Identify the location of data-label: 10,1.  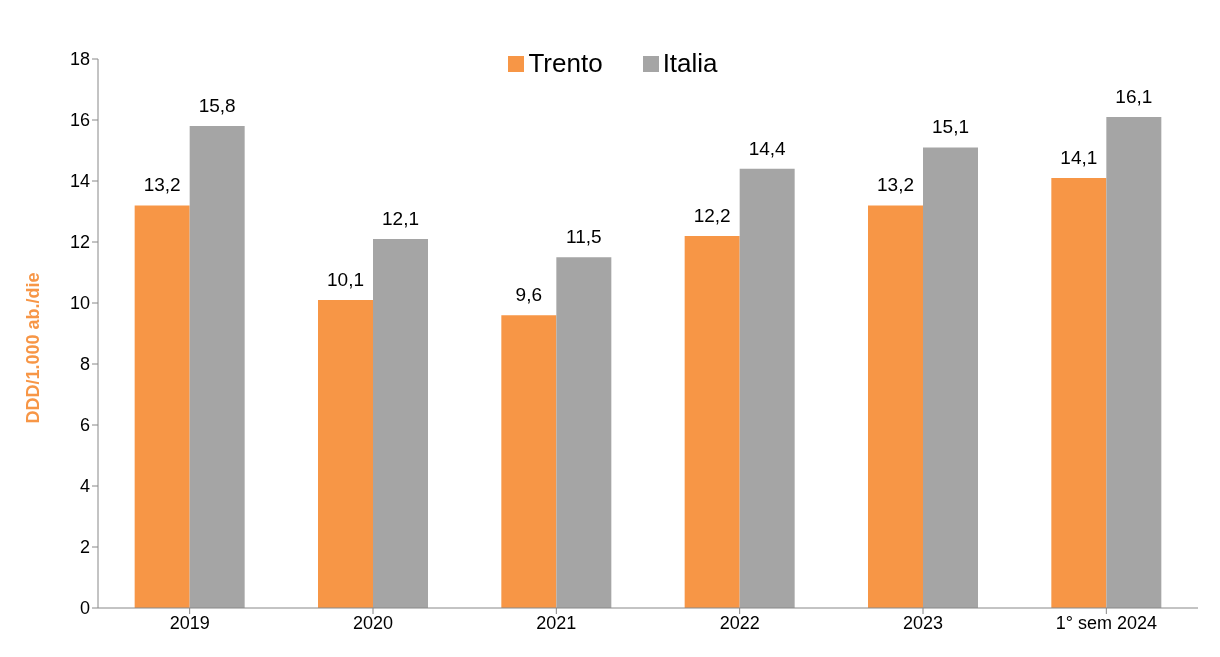
(345, 279).